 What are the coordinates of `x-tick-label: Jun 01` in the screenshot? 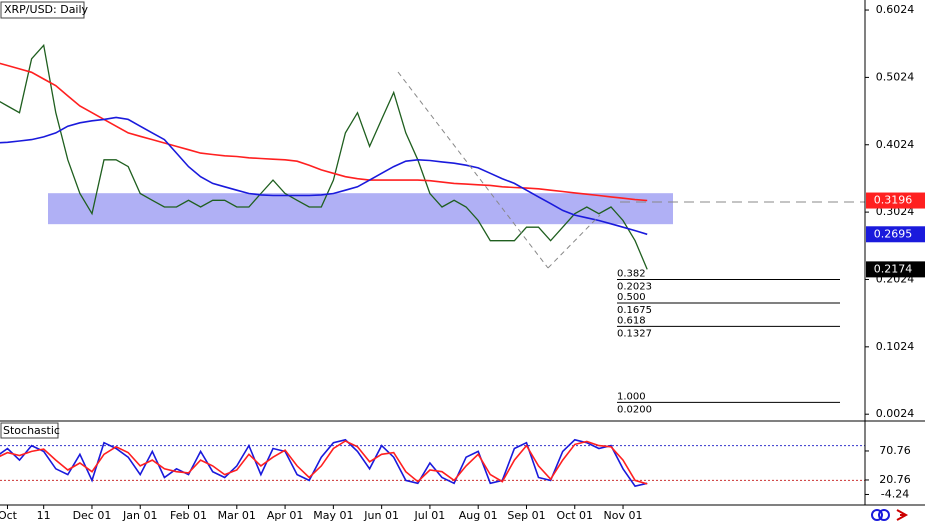 It's located at (381, 515).